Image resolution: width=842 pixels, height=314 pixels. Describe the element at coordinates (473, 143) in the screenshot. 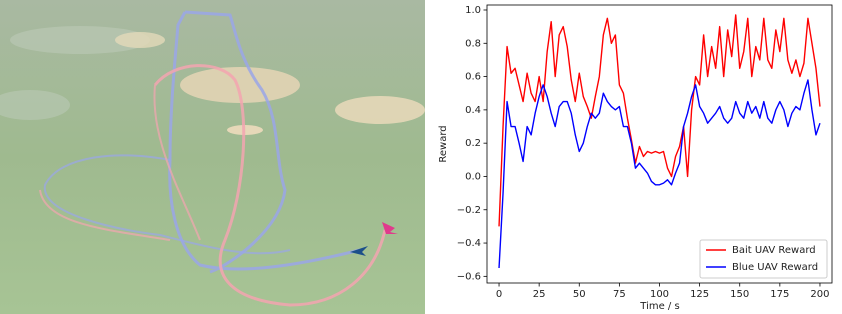

I see `y-tick-label: 0.2` at that location.